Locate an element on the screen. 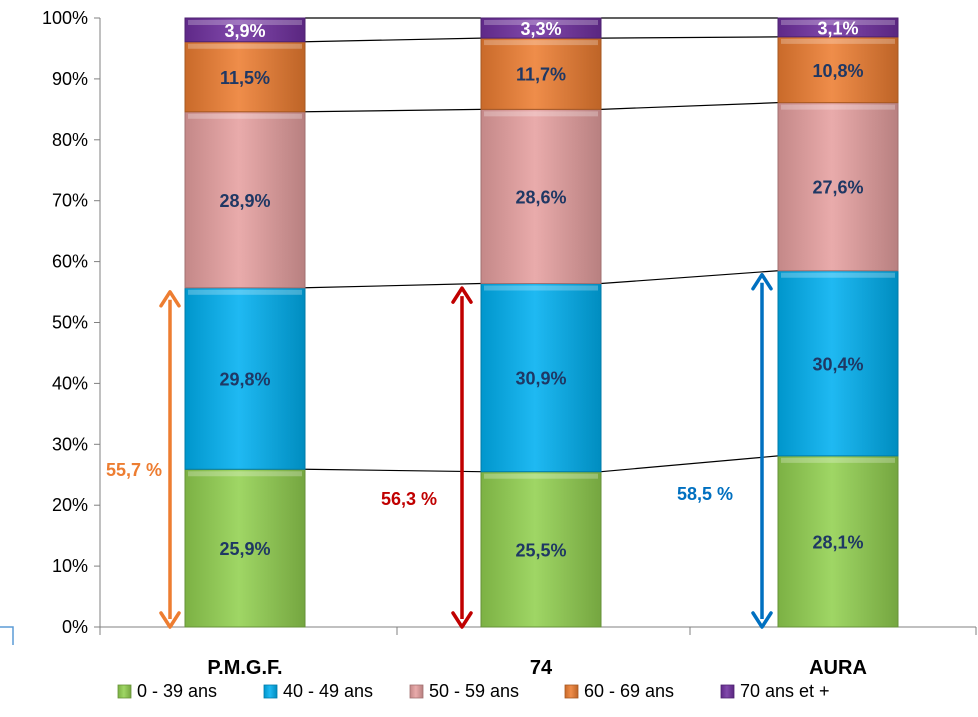  y-tick-label: 70% is located at coordinates (70, 201).